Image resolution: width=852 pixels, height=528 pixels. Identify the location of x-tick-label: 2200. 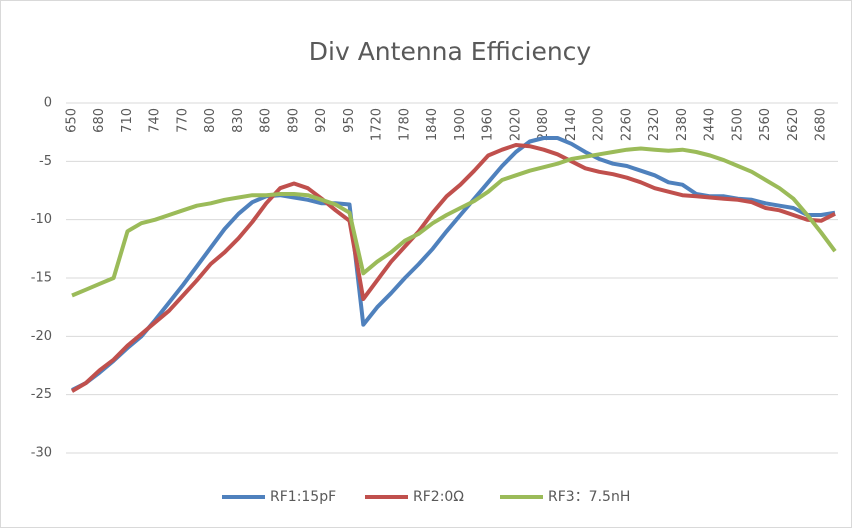
(599, 124).